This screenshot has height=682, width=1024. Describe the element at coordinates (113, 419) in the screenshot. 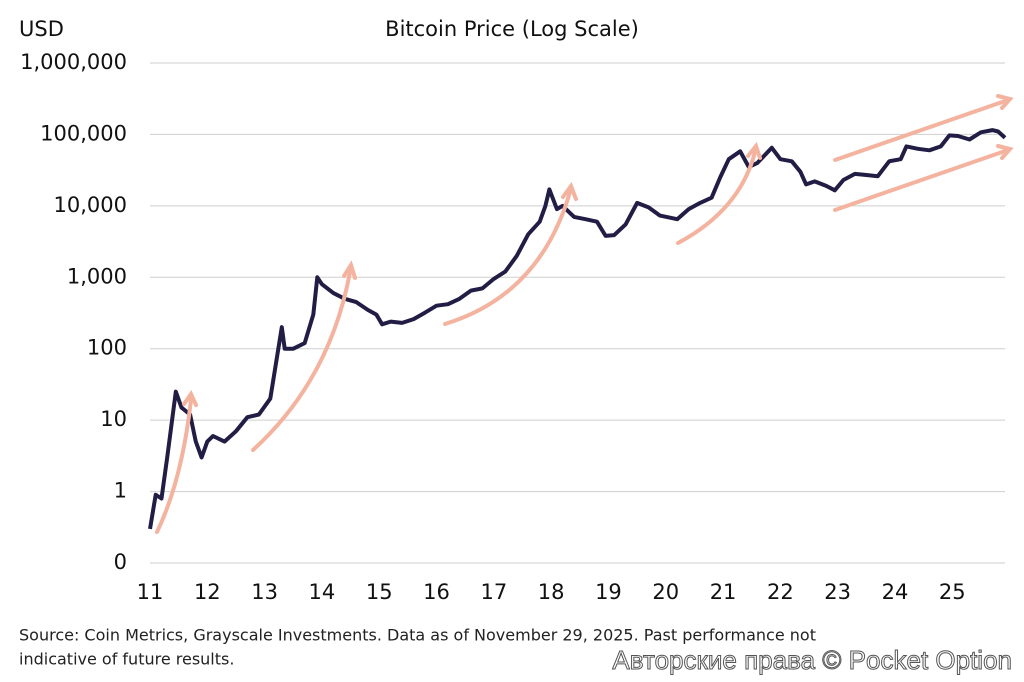

I see `y-tick-label: 10` at that location.